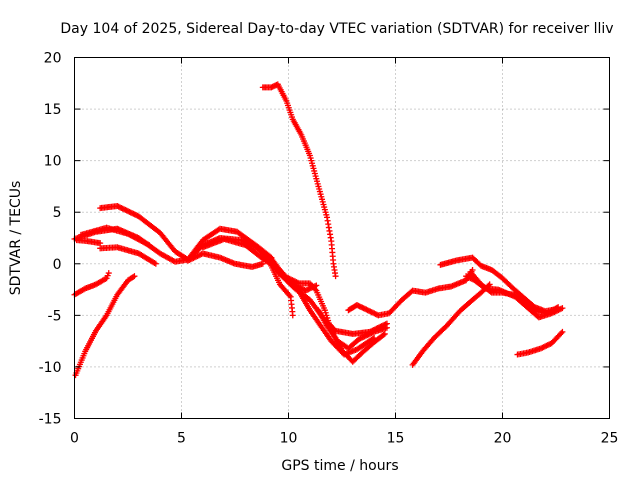 The height and width of the screenshot is (480, 640). I want to click on x-axis-label: GPS time / hours, so click(339, 466).